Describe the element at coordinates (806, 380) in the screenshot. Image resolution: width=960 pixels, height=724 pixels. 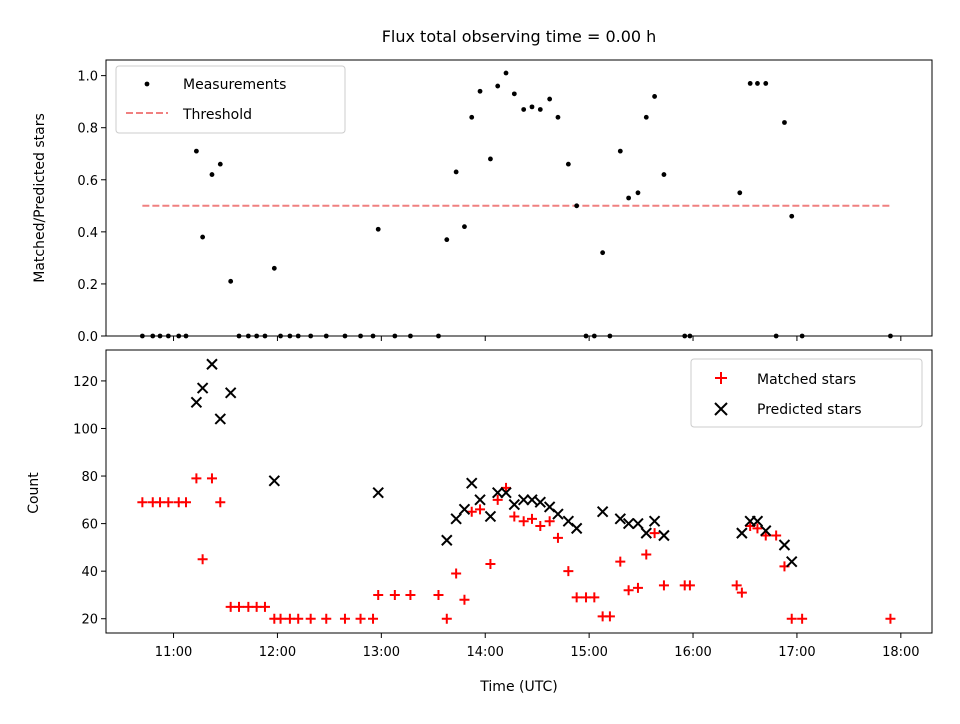
I see `legend-matched-label: Matched stars` at that location.